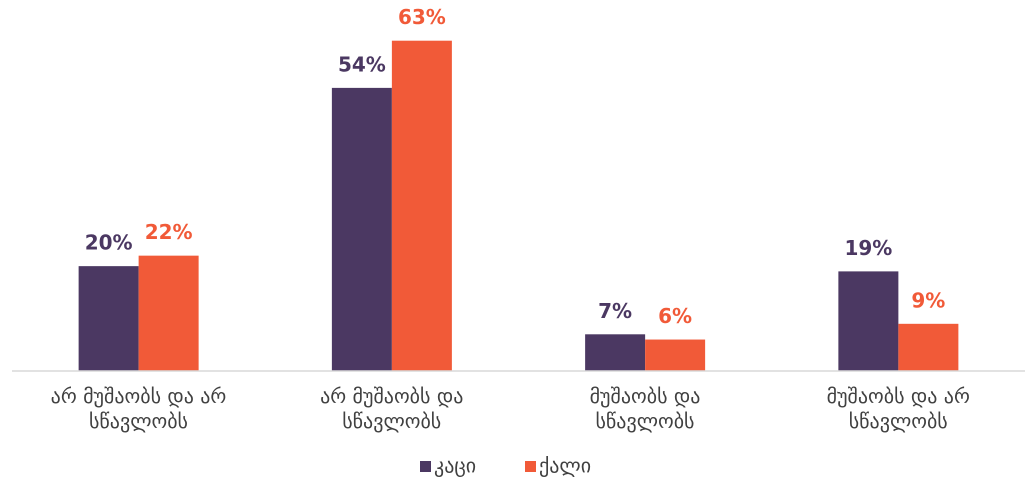 The width and height of the screenshot is (1036, 480). I want to click on data-label: 54%, so click(362, 64).